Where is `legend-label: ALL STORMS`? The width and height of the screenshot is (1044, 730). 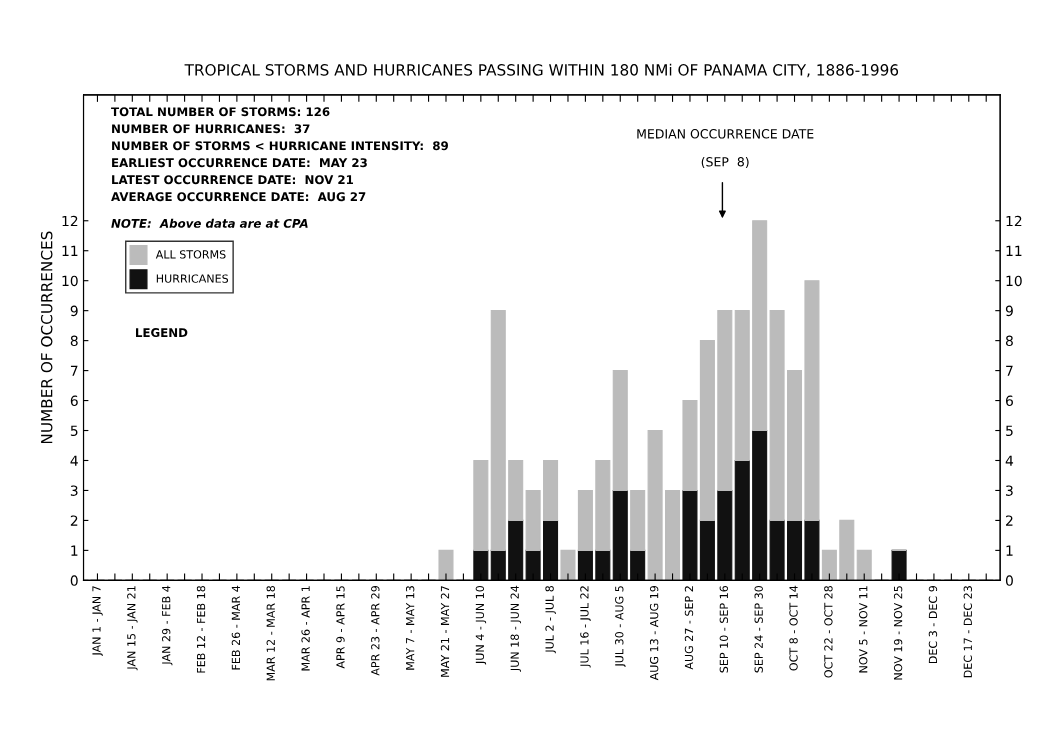 legend-label: ALL STORMS is located at coordinates (190, 254).